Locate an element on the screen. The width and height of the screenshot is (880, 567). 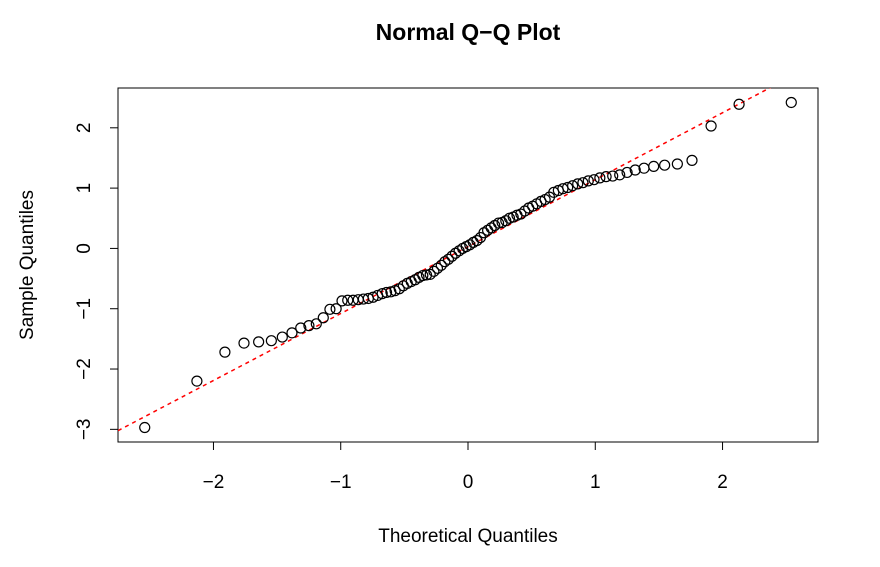
x-tick-label: 1 is located at coordinates (595, 482).